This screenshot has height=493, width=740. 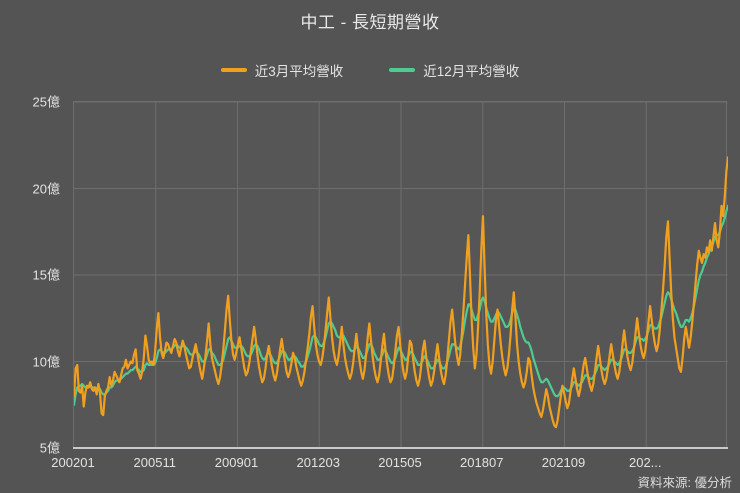 I want to click on legend-swatch-long-term, so click(x=402, y=70).